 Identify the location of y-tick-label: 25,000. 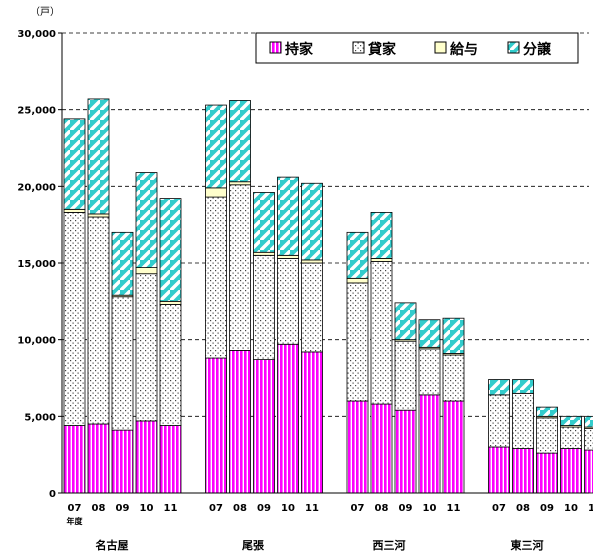
(36, 111).